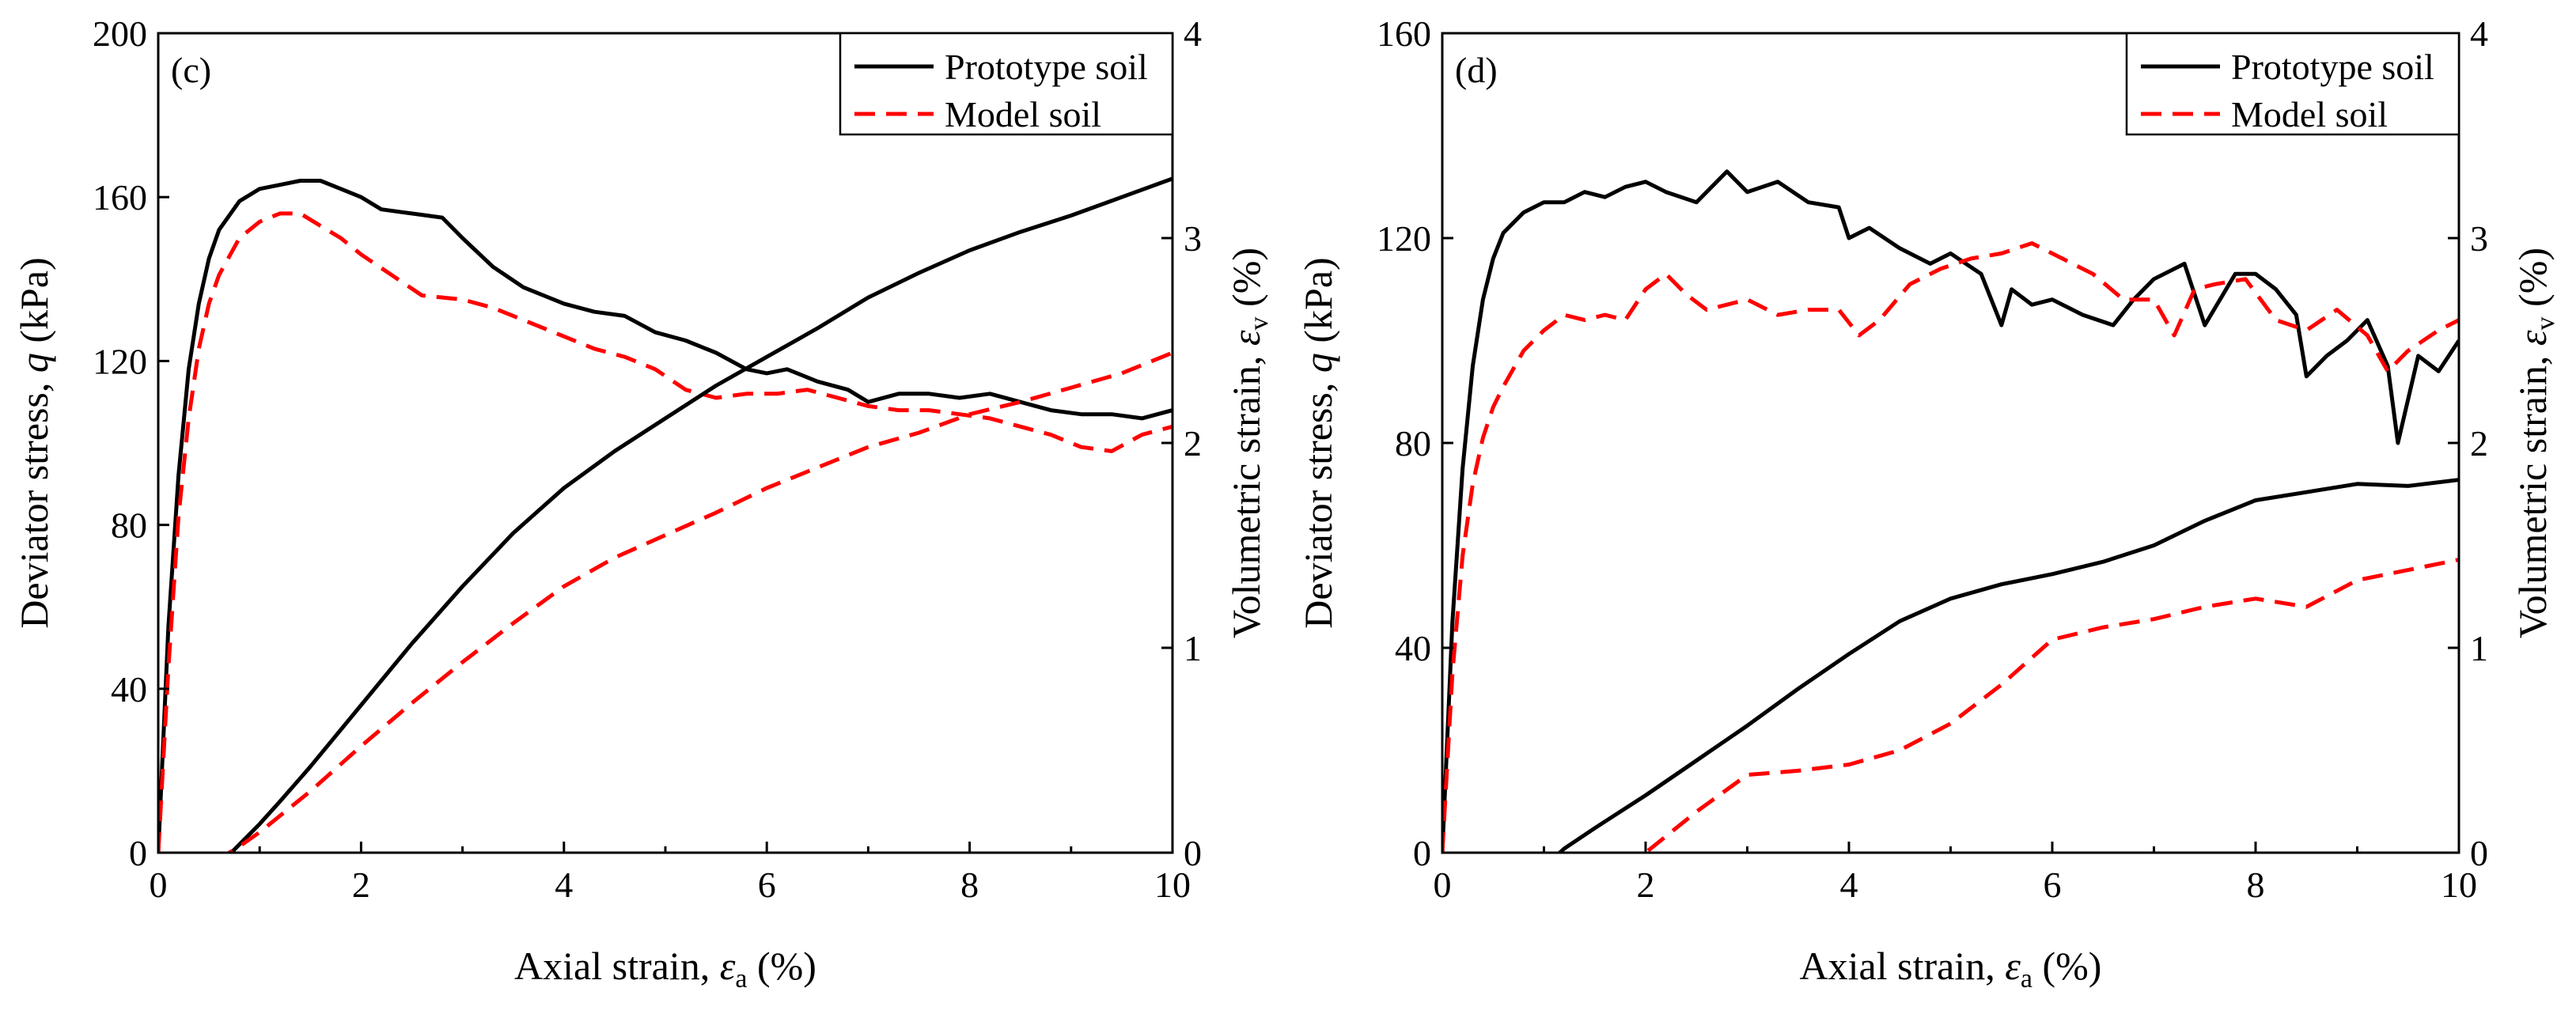 Image resolution: width=2576 pixels, height=1018 pixels. I want to click on panel-c-y-left-tick-label: 160, so click(120, 197).